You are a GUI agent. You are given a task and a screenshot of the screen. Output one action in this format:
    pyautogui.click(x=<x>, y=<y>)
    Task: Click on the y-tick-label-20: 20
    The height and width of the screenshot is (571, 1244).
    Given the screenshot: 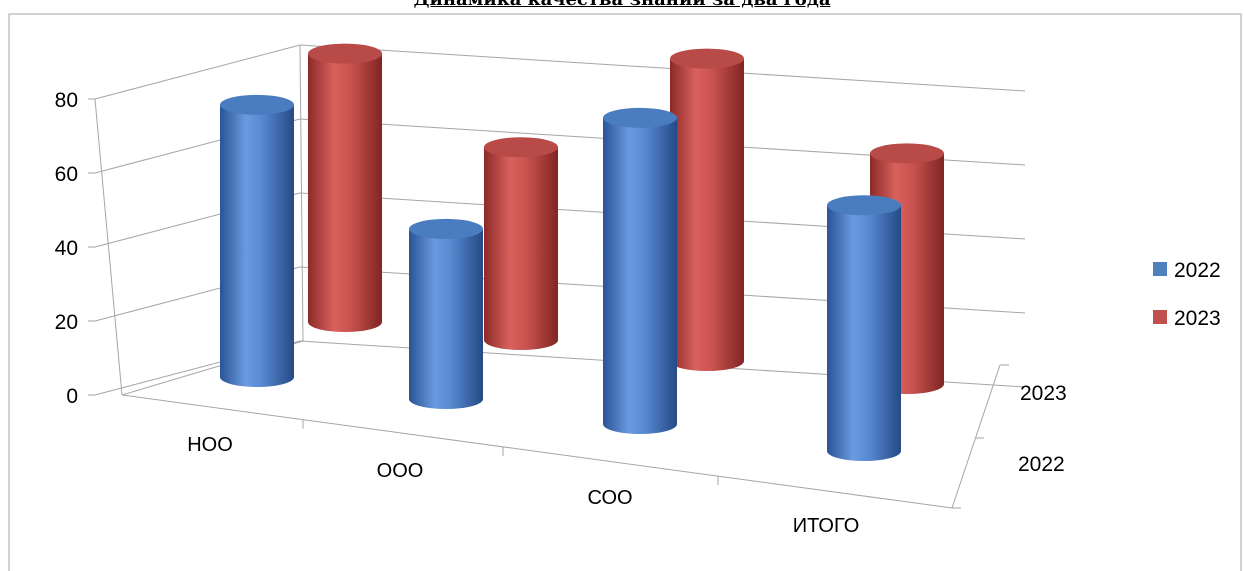 What is the action you would take?
    pyautogui.click(x=66, y=322)
    